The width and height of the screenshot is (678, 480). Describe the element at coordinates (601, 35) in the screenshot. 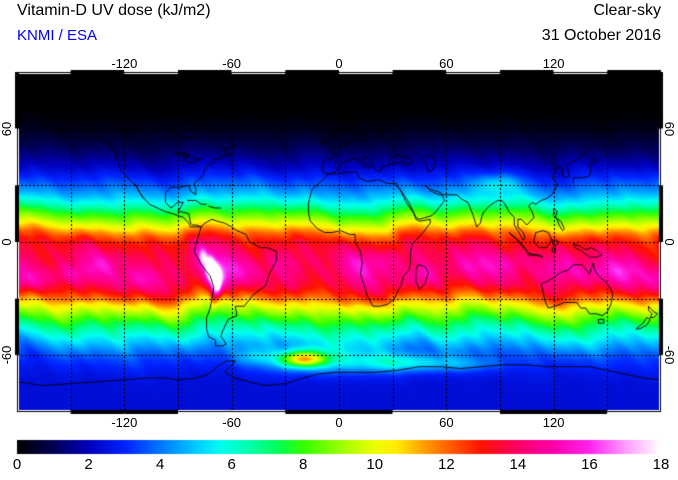

I see `date-label: 31 October 2016` at that location.